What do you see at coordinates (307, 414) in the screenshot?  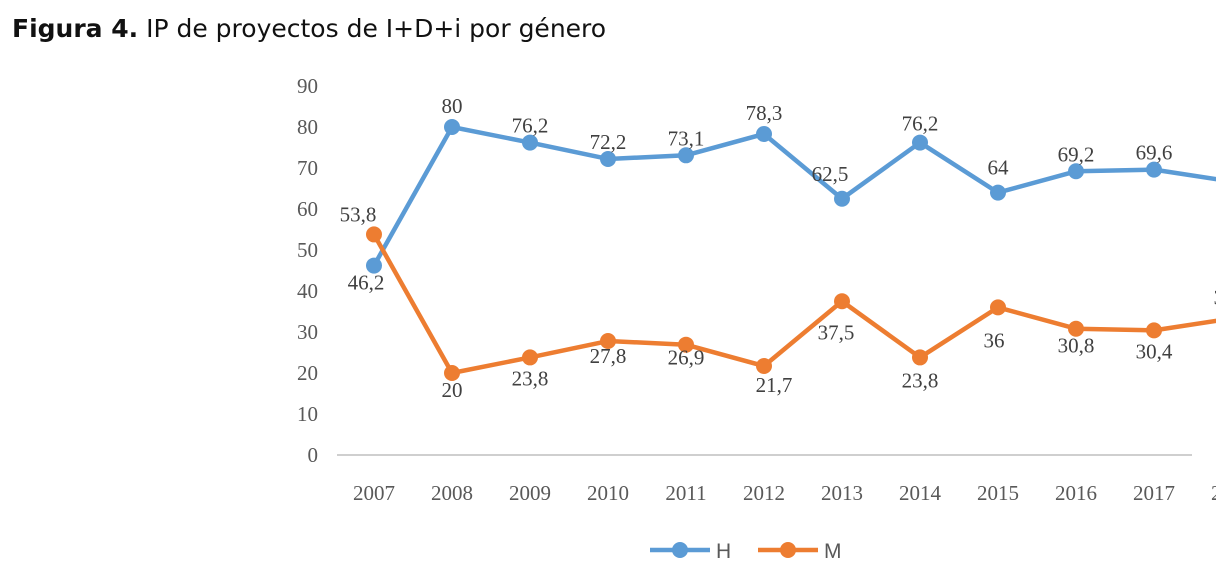 I see `y-tick-label: 10` at bounding box center [307, 414].